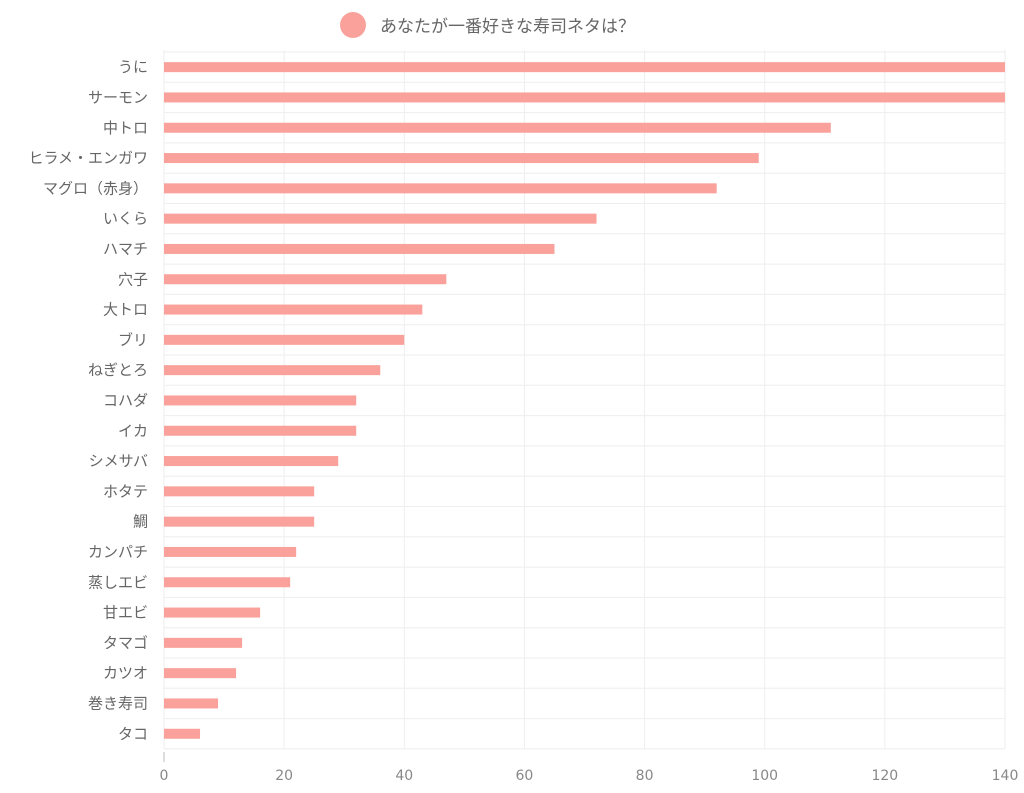 The image size is (1024, 793). Describe the element at coordinates (125, 673) in the screenshot. I see `category-label: カツオ` at that location.